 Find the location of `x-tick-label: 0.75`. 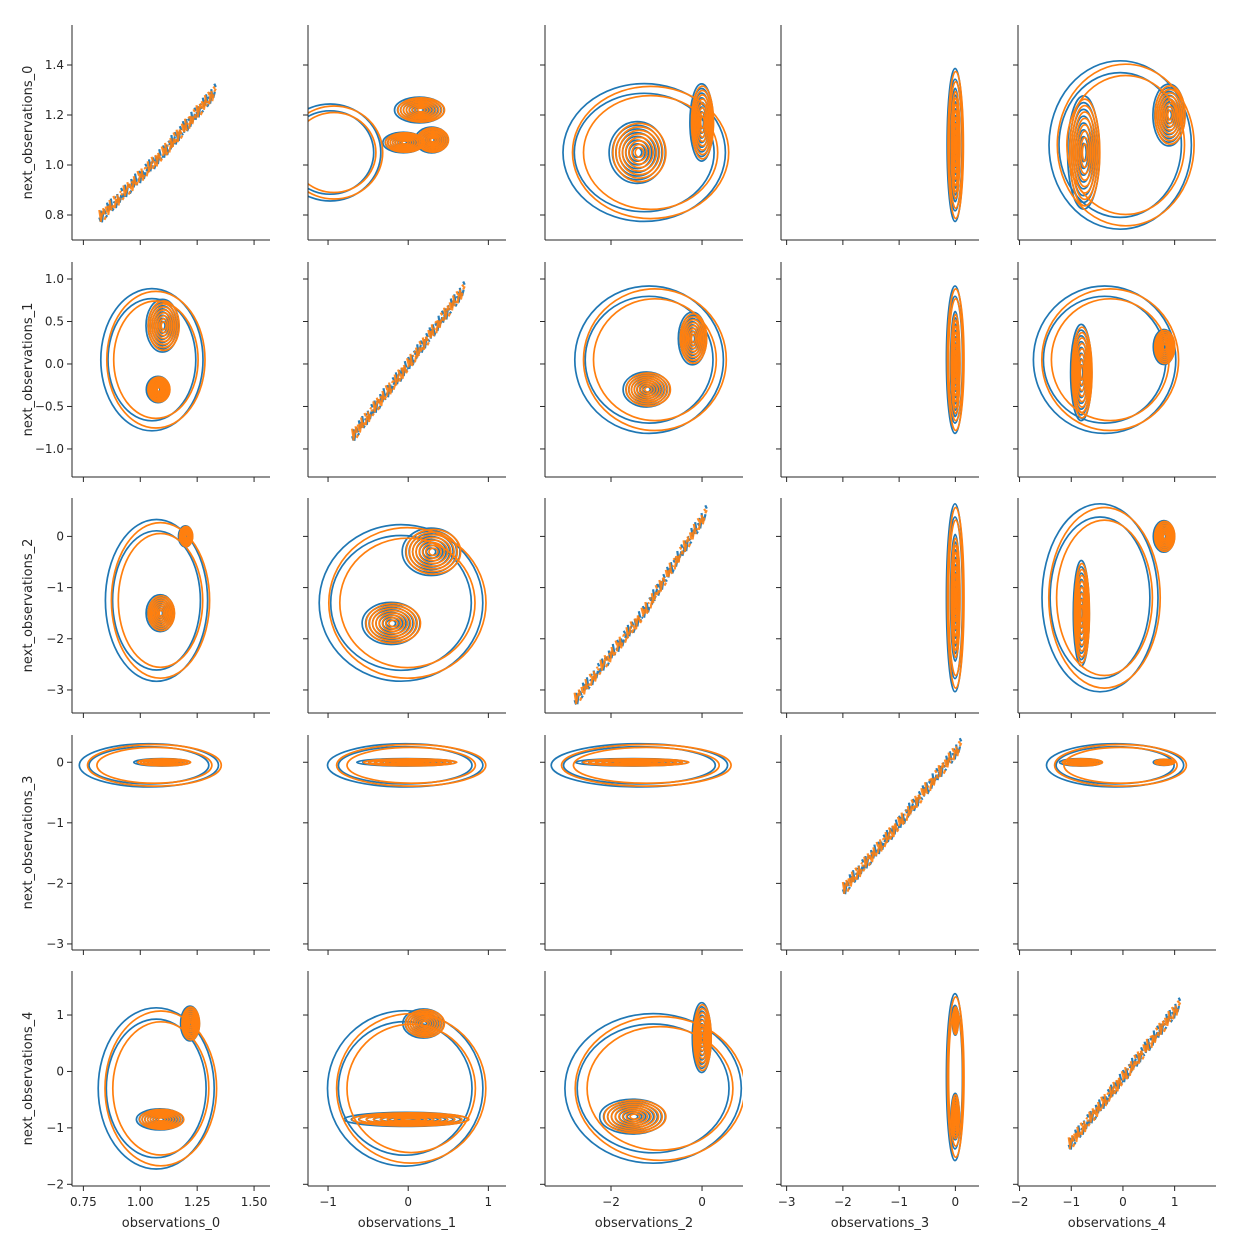

x-tick-label: 0.75 is located at coordinates (83, 1202).